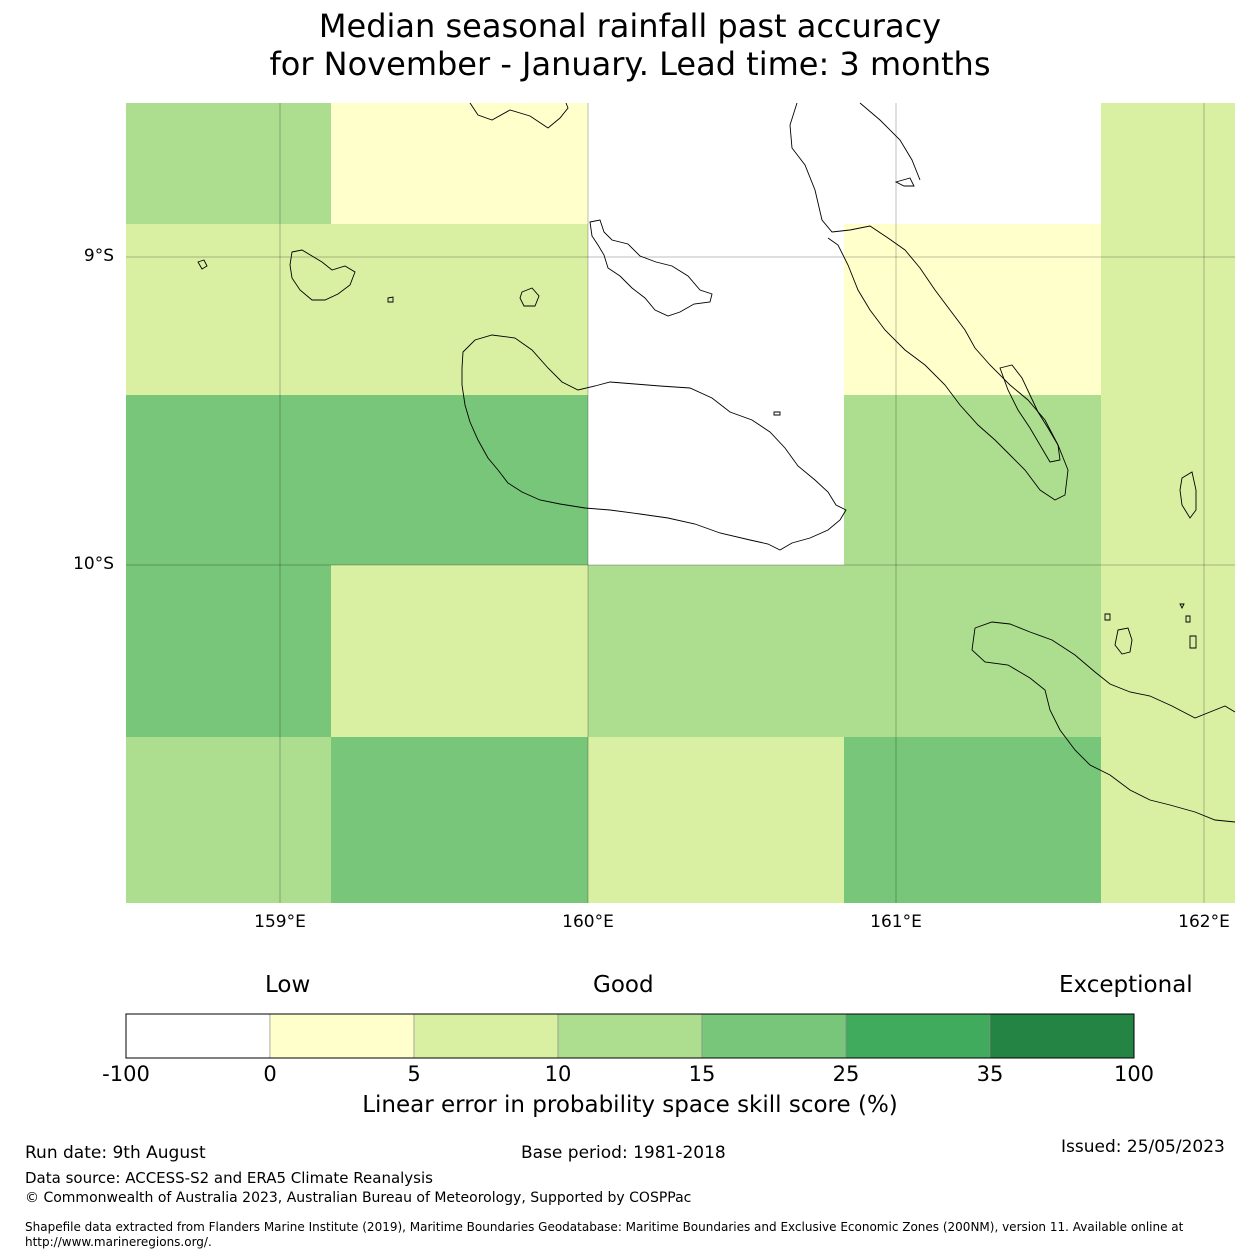 Image resolution: width=1260 pixels, height=1260 pixels. I want to click on colorbar-tick: 100, so click(1134, 1074).